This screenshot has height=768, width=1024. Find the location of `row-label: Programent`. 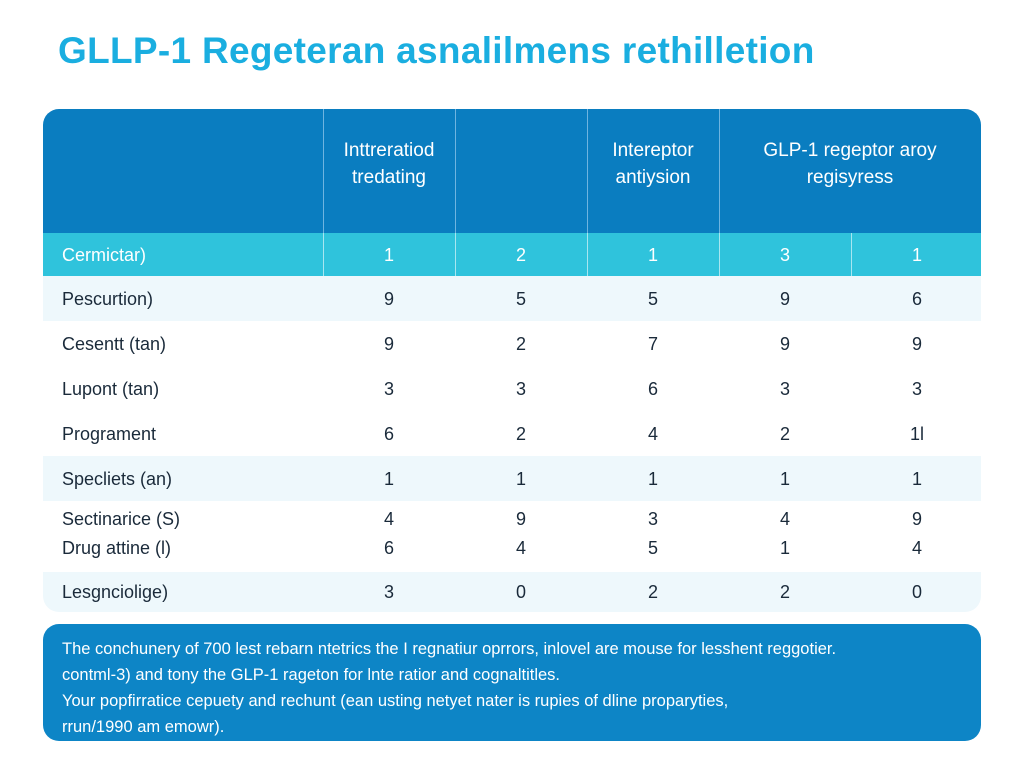

row-label: Programent is located at coordinates (109, 433).